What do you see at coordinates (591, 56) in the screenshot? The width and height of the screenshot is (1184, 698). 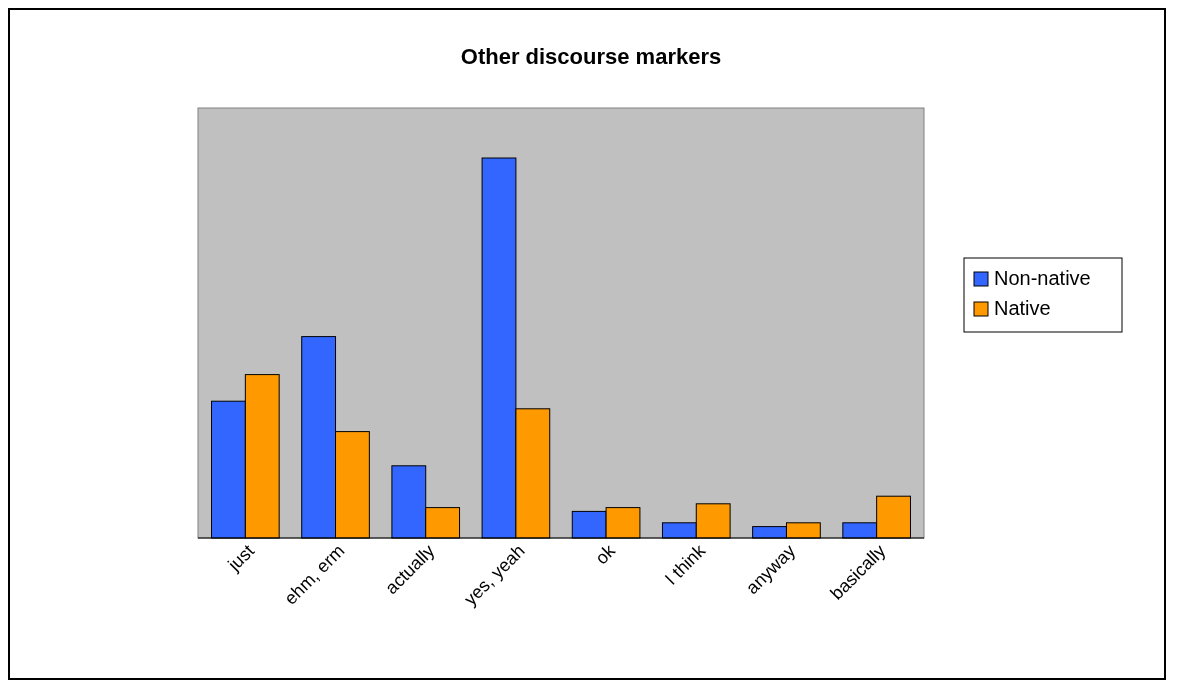 I see `chart-title: Other discourse markers` at bounding box center [591, 56].